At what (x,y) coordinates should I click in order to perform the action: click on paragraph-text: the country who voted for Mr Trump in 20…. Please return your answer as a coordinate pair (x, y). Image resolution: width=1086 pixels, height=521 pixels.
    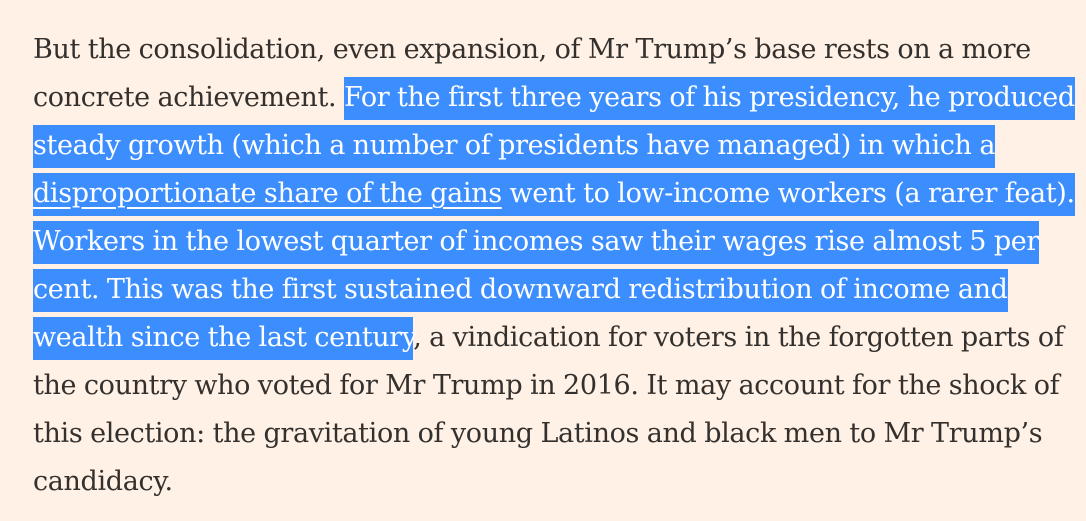
    Looking at the image, I should click on (546, 385).